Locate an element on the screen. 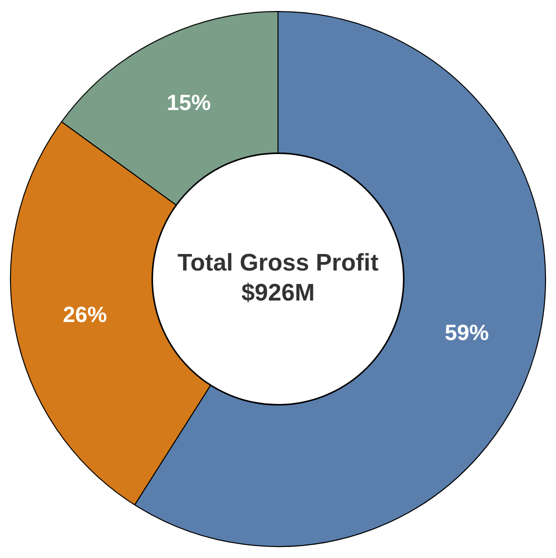 The height and width of the screenshot is (558, 556). data-label: 15% is located at coordinates (188, 102).